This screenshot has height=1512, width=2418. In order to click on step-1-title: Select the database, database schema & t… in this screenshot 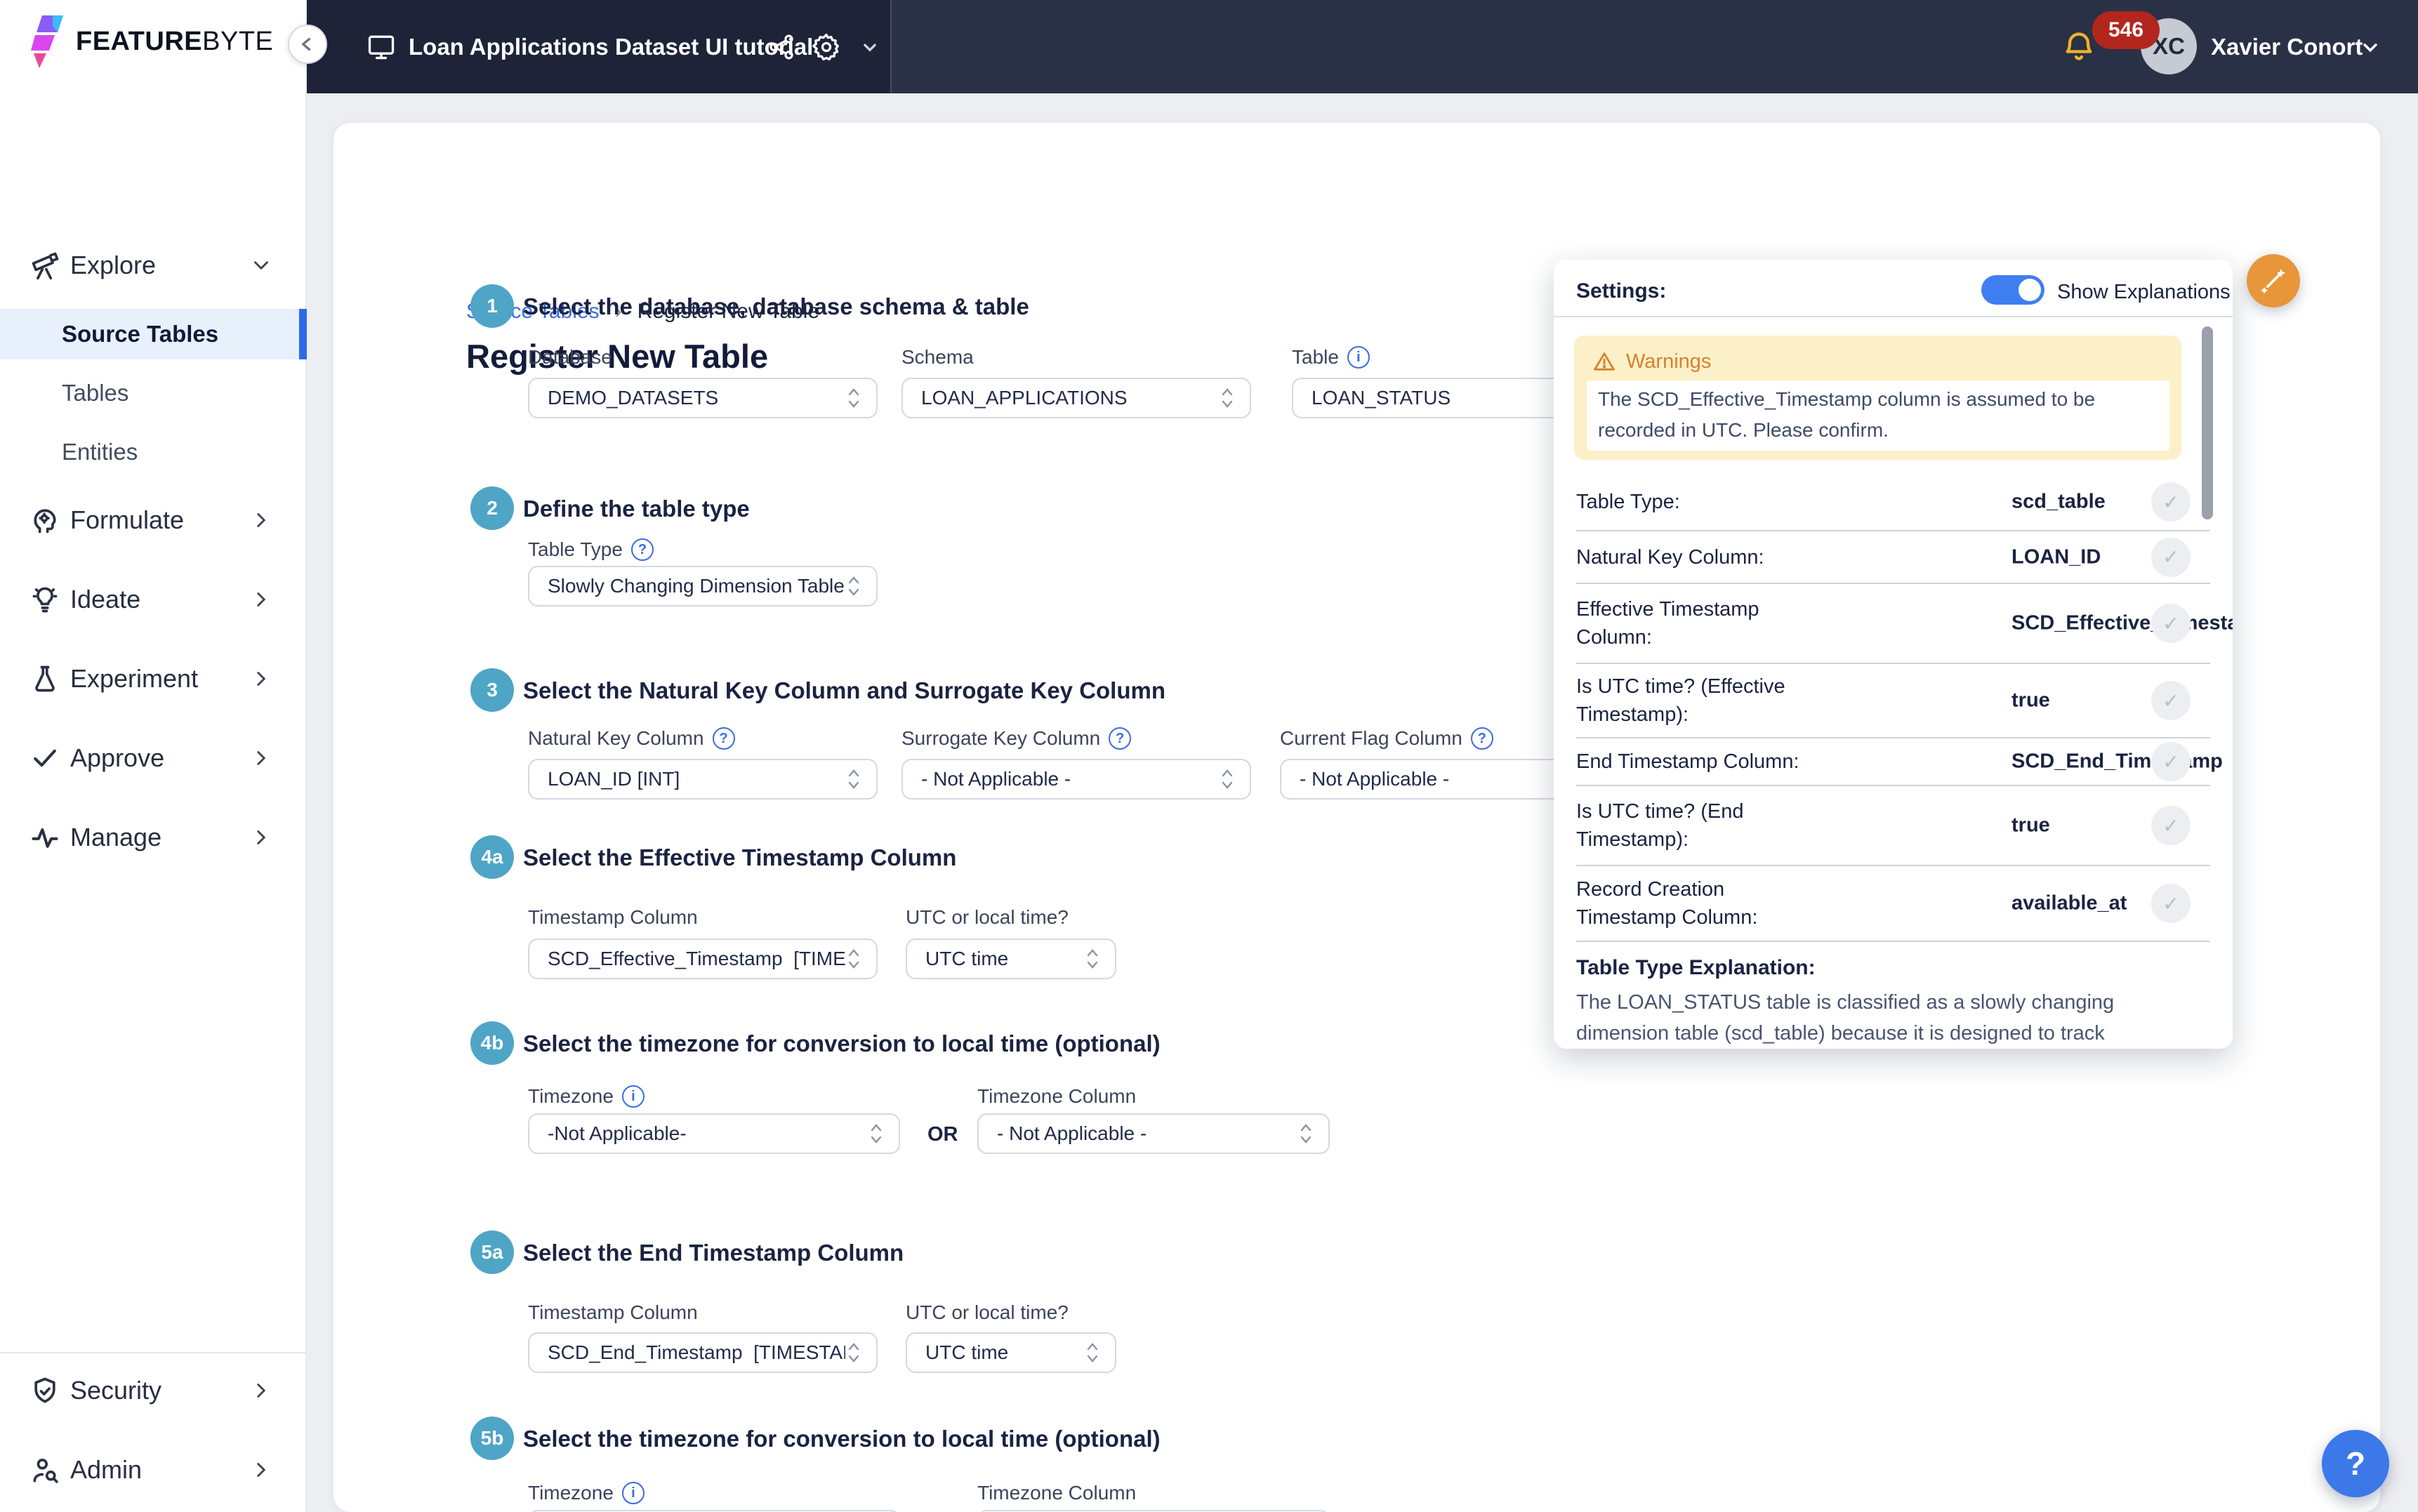, I will do `click(776, 306)`.